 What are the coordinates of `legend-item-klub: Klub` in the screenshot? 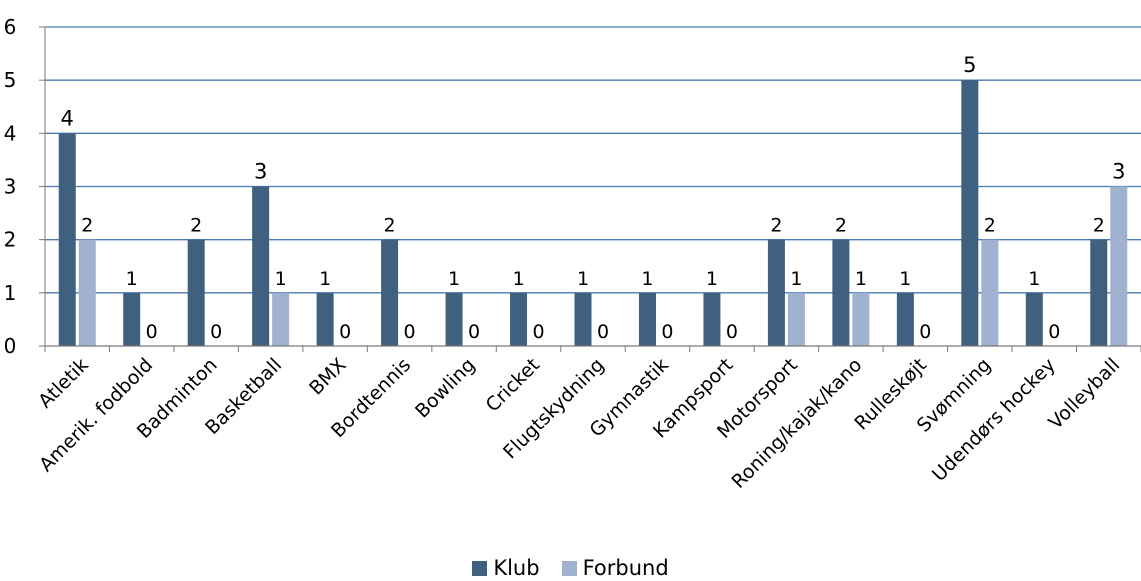 It's located at (506, 568).